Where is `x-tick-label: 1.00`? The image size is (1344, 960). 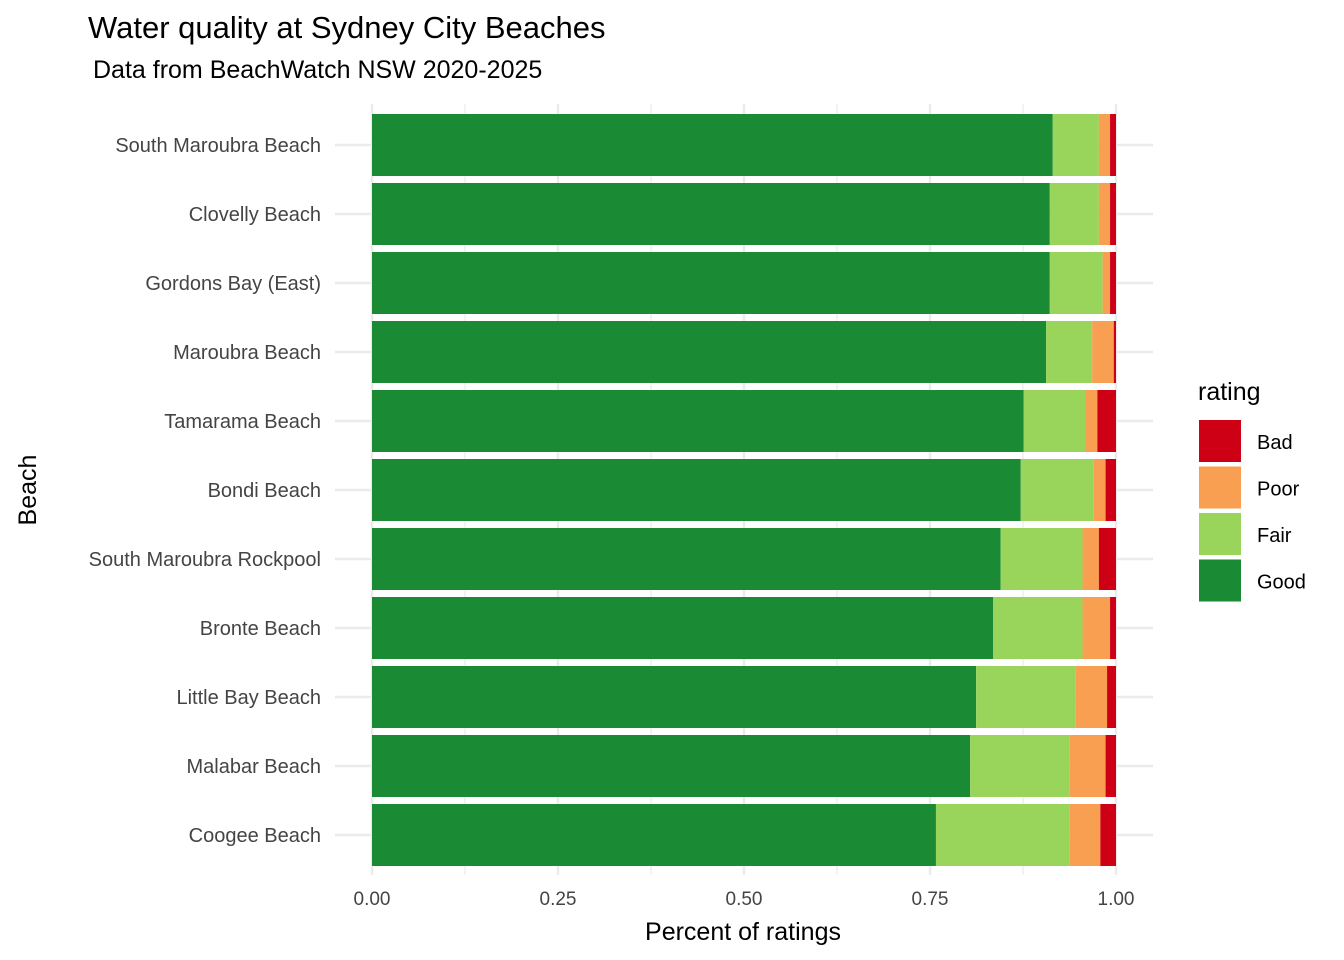 x-tick-label: 1.00 is located at coordinates (1116, 899).